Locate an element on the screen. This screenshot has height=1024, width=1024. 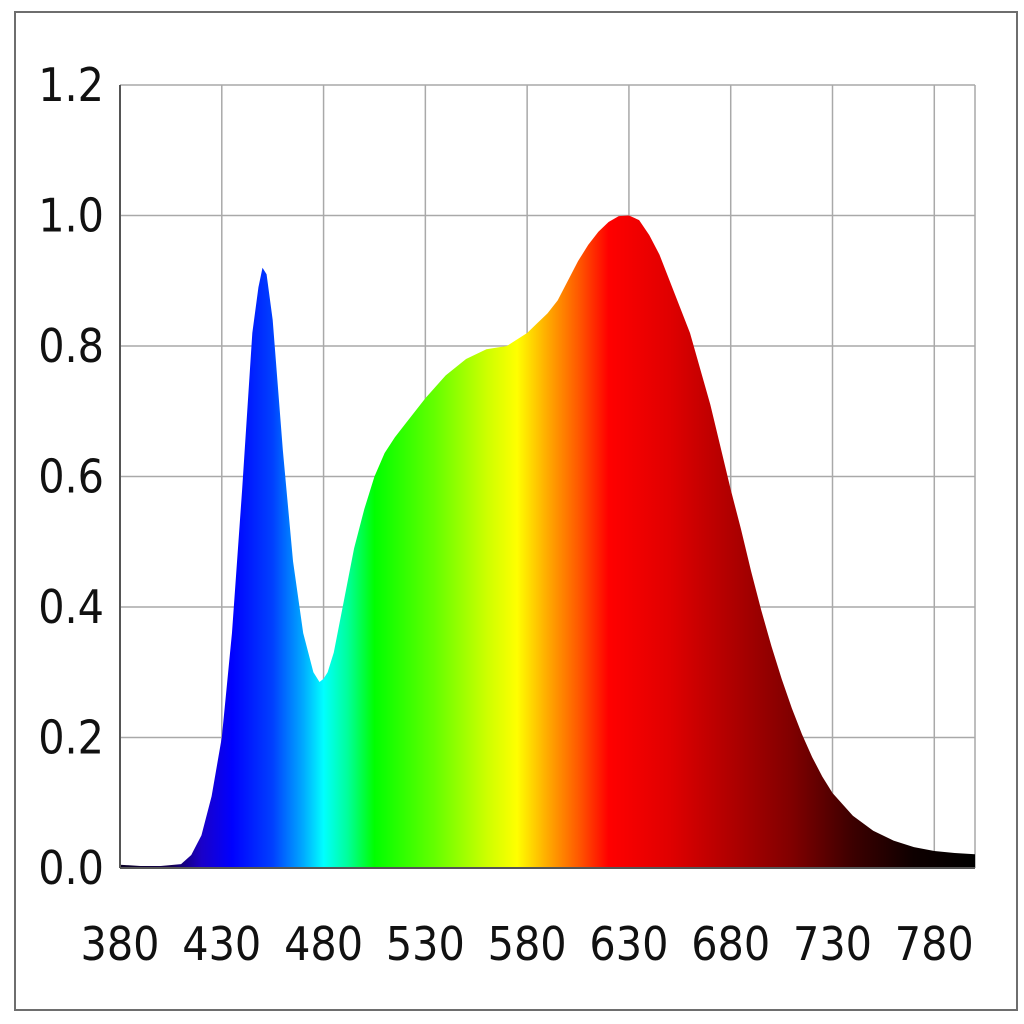
y-tick-label: 1.0 is located at coordinates (71, 216).